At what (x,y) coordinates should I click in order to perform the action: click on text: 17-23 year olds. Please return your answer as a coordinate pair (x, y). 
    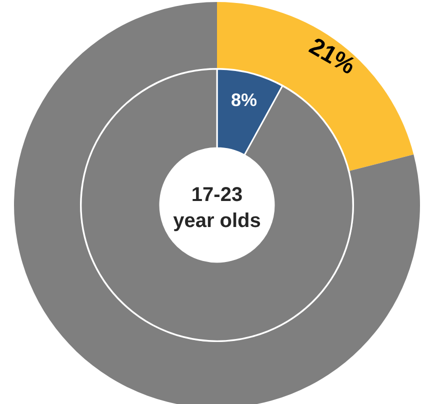
    Looking at the image, I should click on (217, 208).